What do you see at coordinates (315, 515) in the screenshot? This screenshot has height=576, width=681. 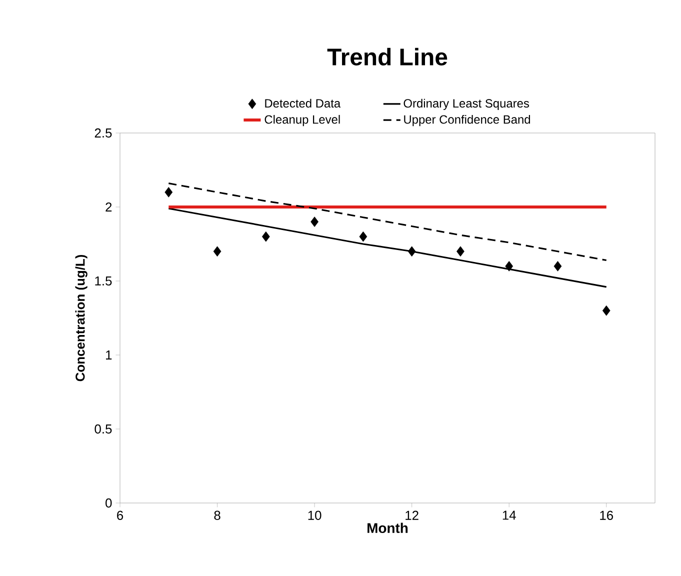 I see `x-tick-label: 10` at bounding box center [315, 515].